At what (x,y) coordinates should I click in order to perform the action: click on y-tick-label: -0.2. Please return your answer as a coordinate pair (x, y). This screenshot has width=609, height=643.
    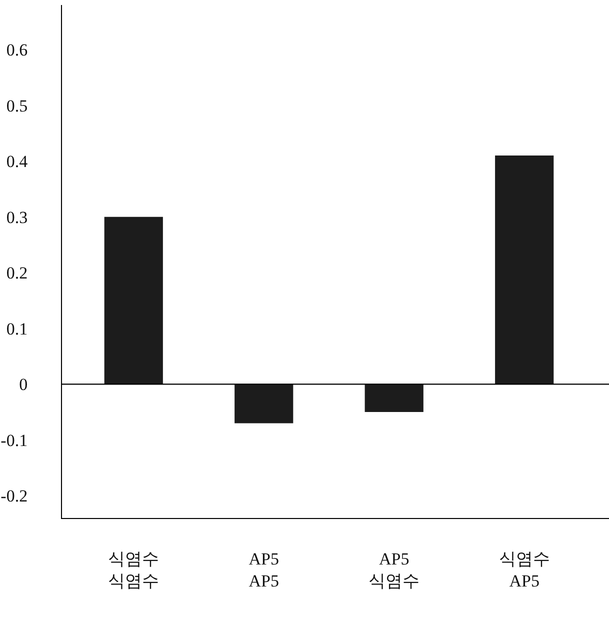
    Looking at the image, I should click on (14, 496).